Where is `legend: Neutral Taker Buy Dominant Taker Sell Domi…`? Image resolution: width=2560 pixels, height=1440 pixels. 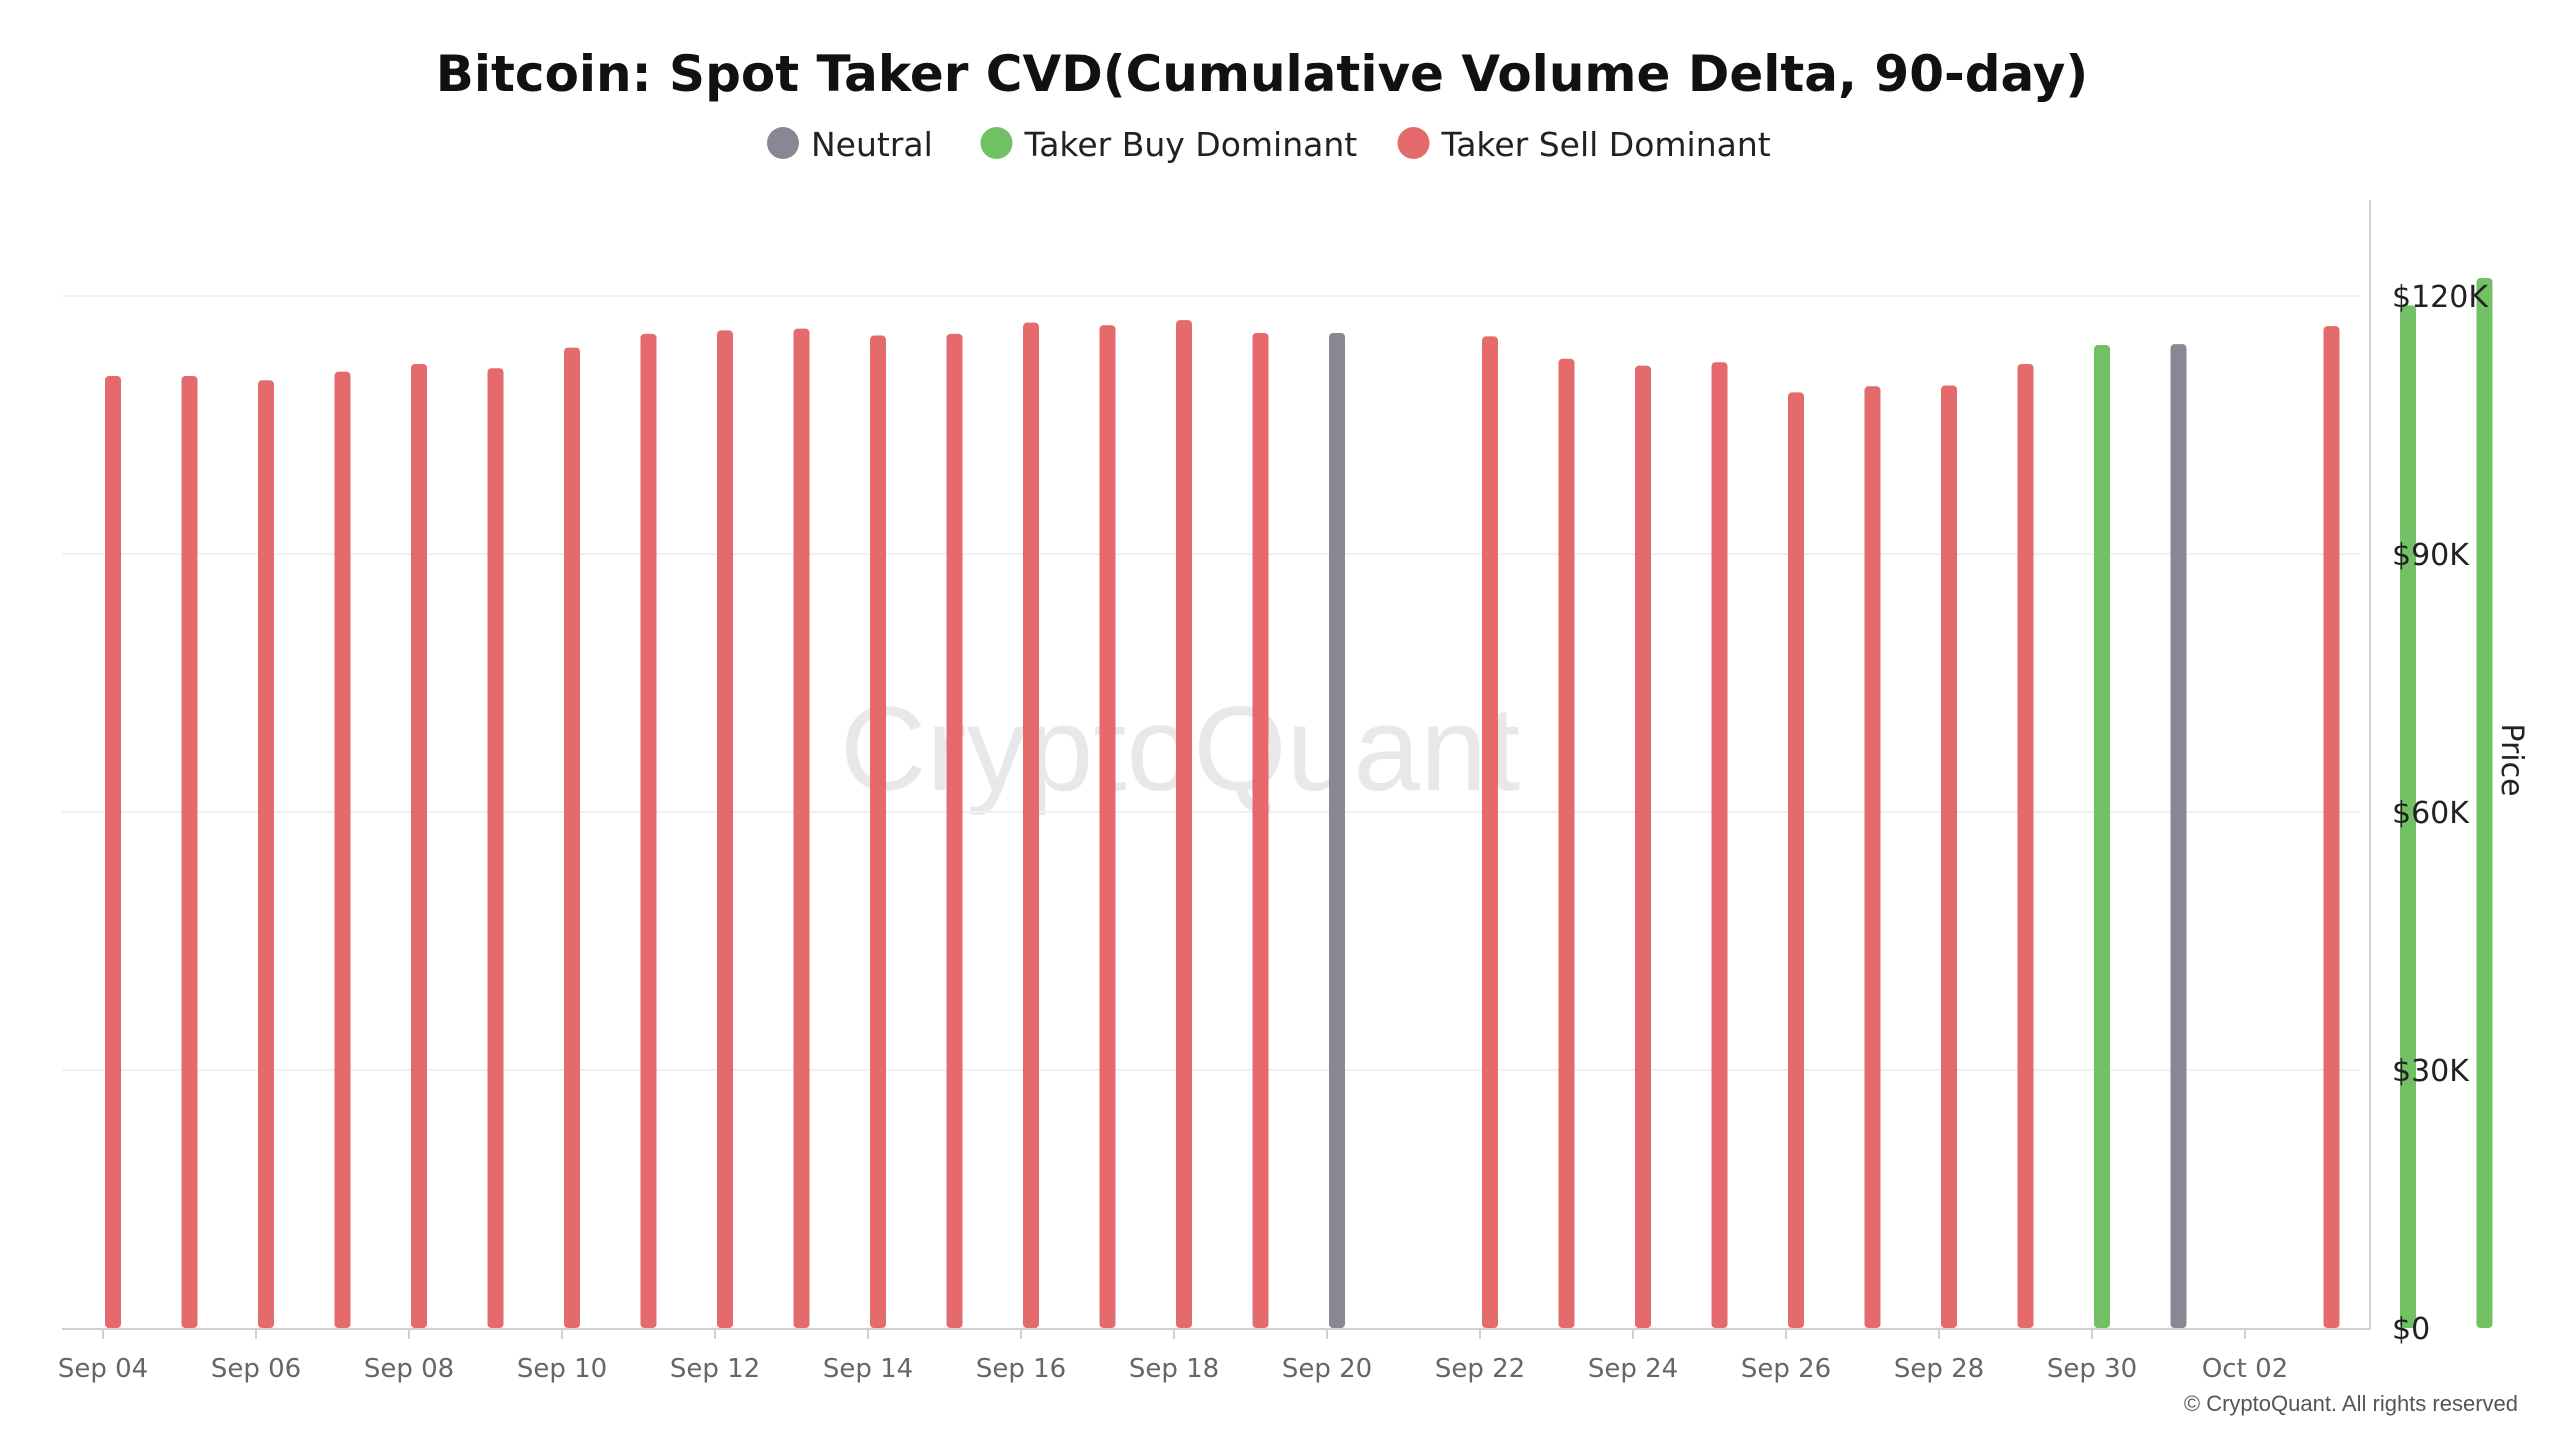 legend: Neutral Taker Buy Dominant Taker Sell Domi… is located at coordinates (1269, 144).